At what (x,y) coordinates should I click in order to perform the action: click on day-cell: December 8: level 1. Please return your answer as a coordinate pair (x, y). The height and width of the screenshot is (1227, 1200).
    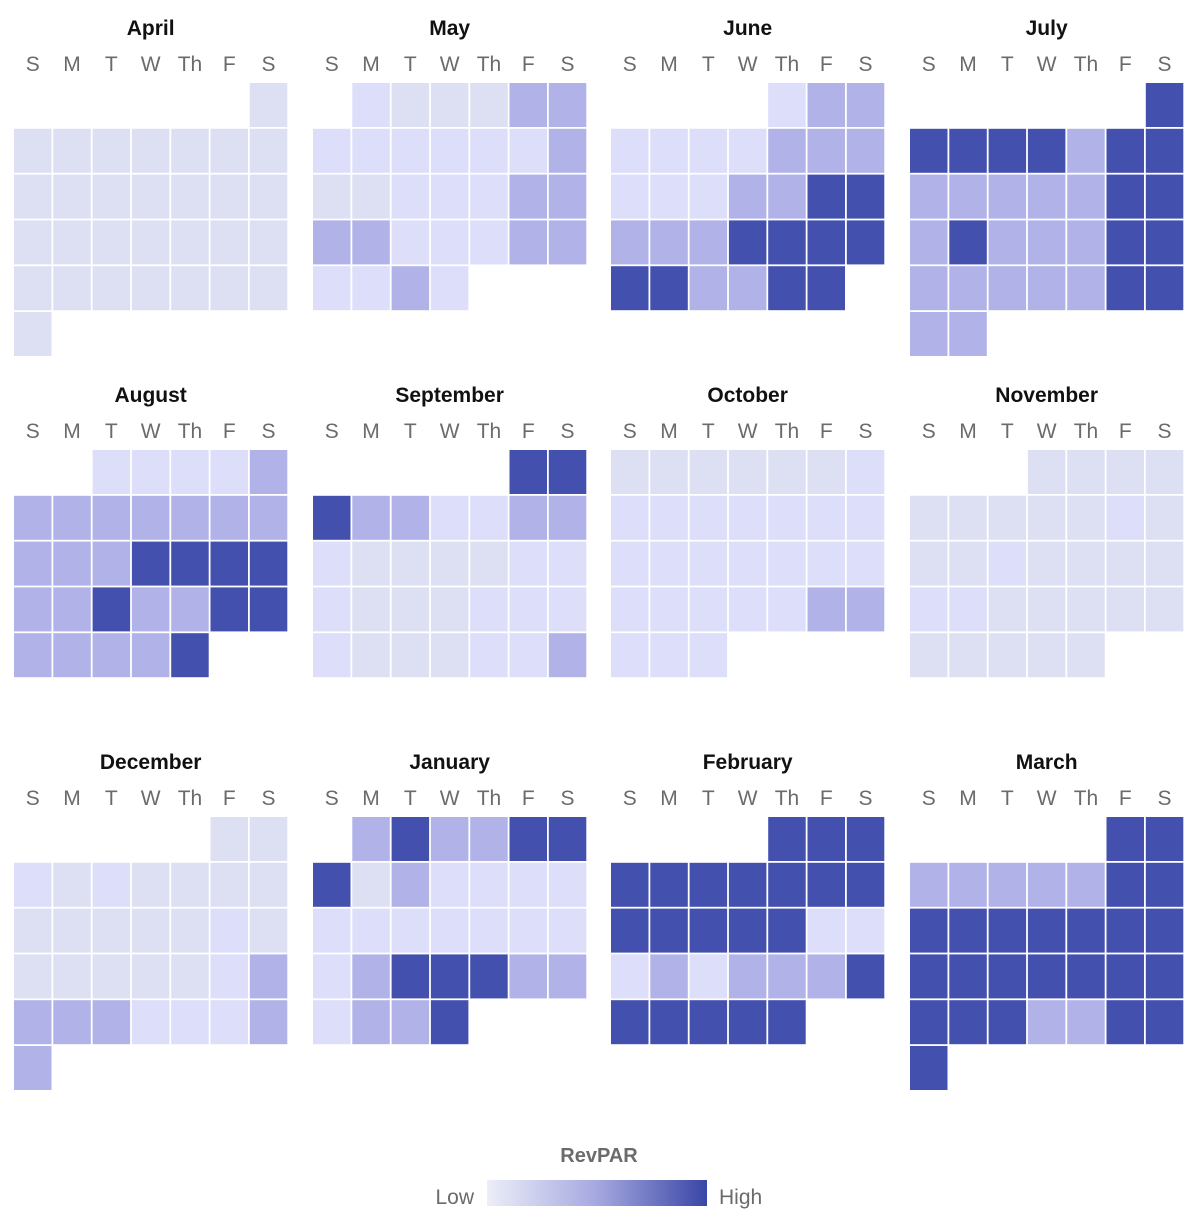
    Looking at the image, I should click on (229, 884).